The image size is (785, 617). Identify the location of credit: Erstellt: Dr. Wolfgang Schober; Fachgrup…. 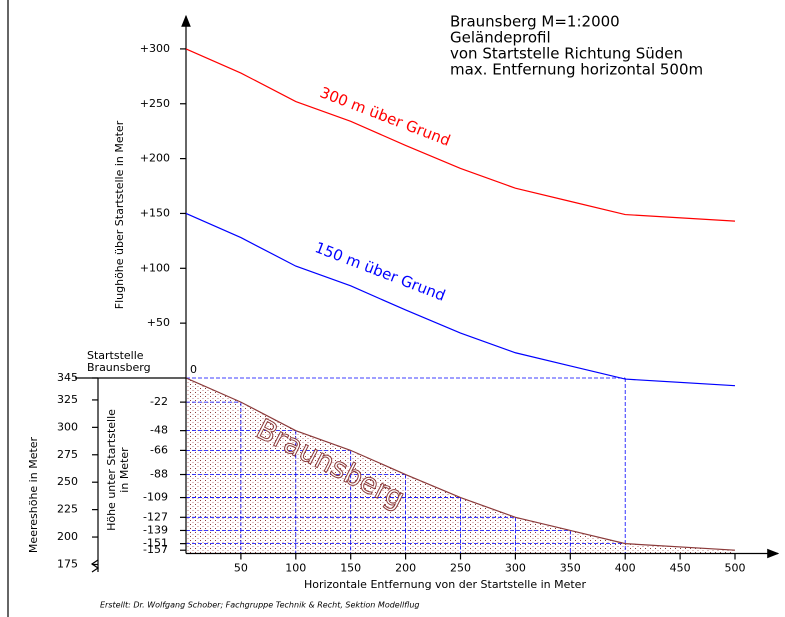
(259, 605).